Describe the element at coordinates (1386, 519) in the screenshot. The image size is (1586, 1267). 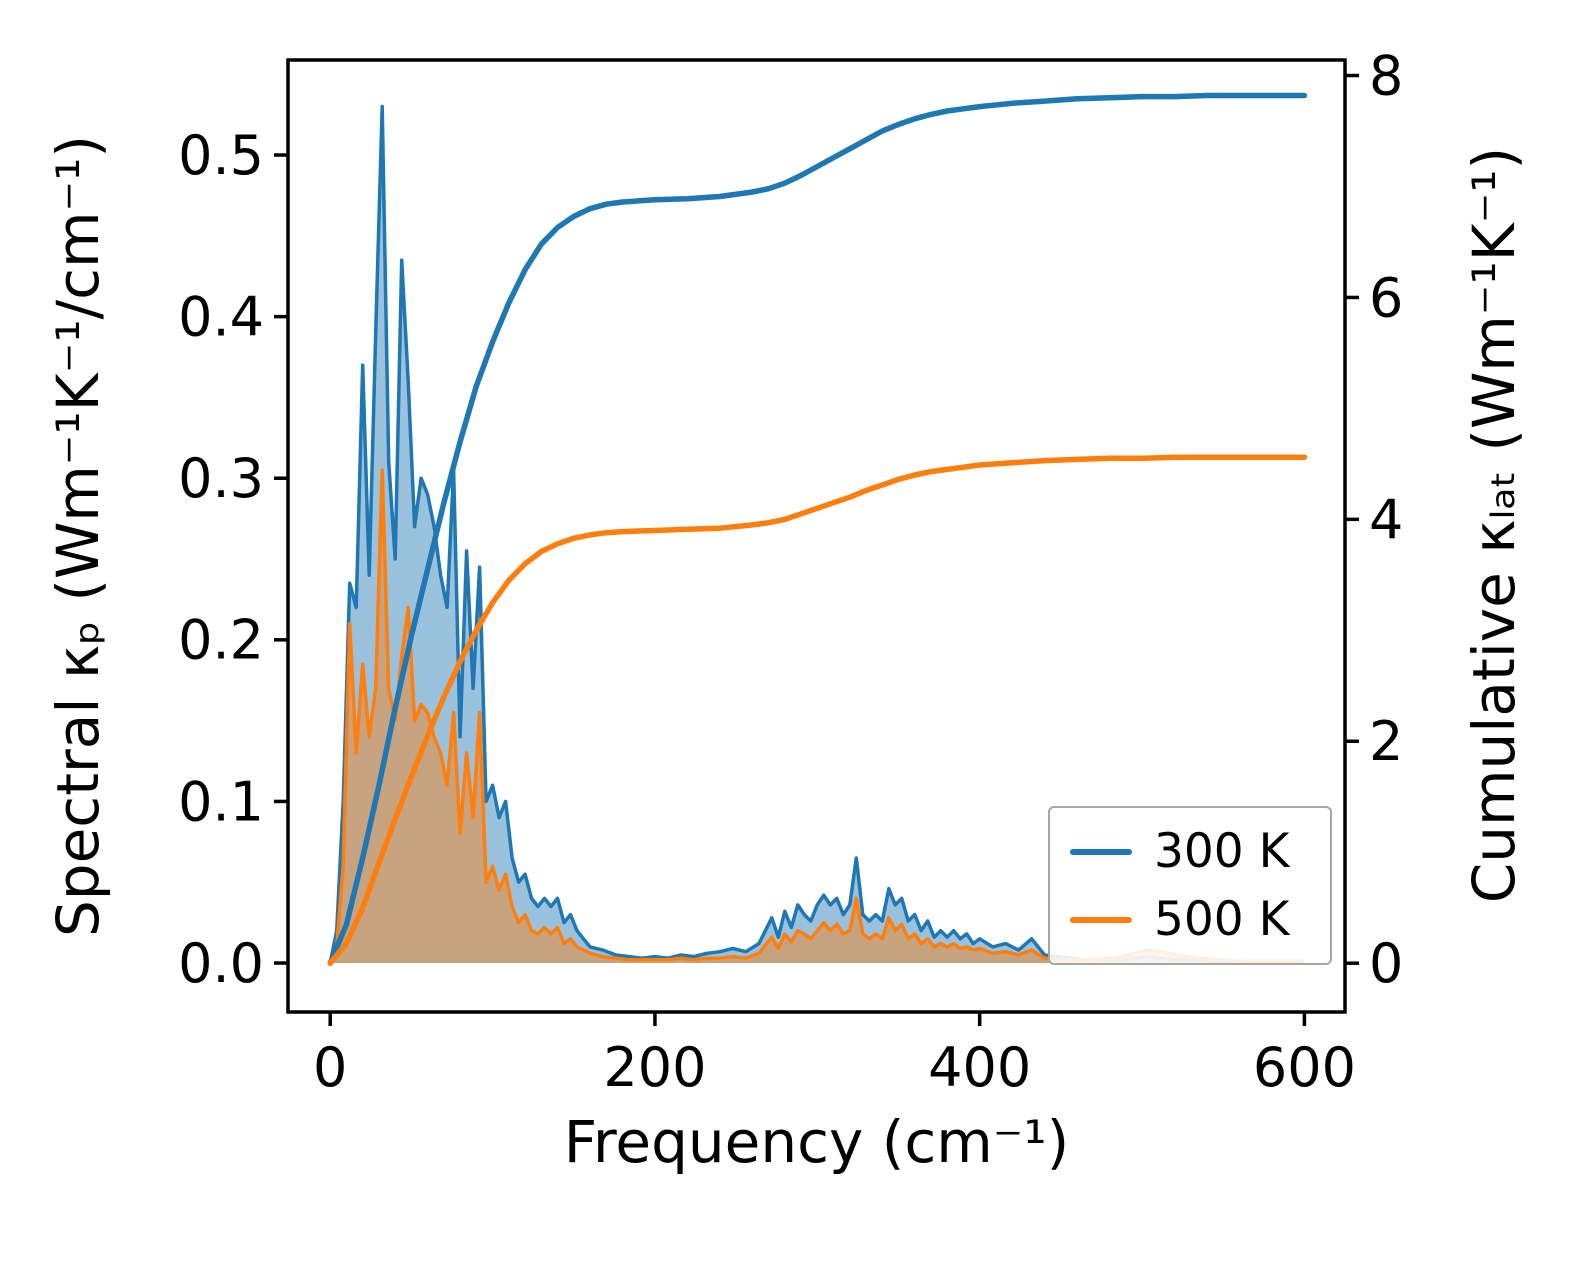
I see `svg-text: 4` at that location.